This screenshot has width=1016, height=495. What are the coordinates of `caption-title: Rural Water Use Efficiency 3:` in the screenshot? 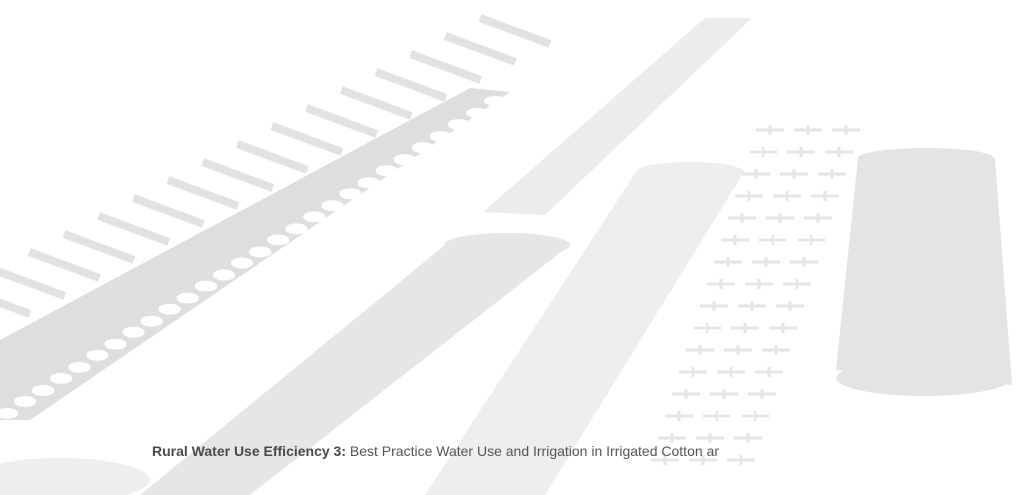 It's located at (249, 451).